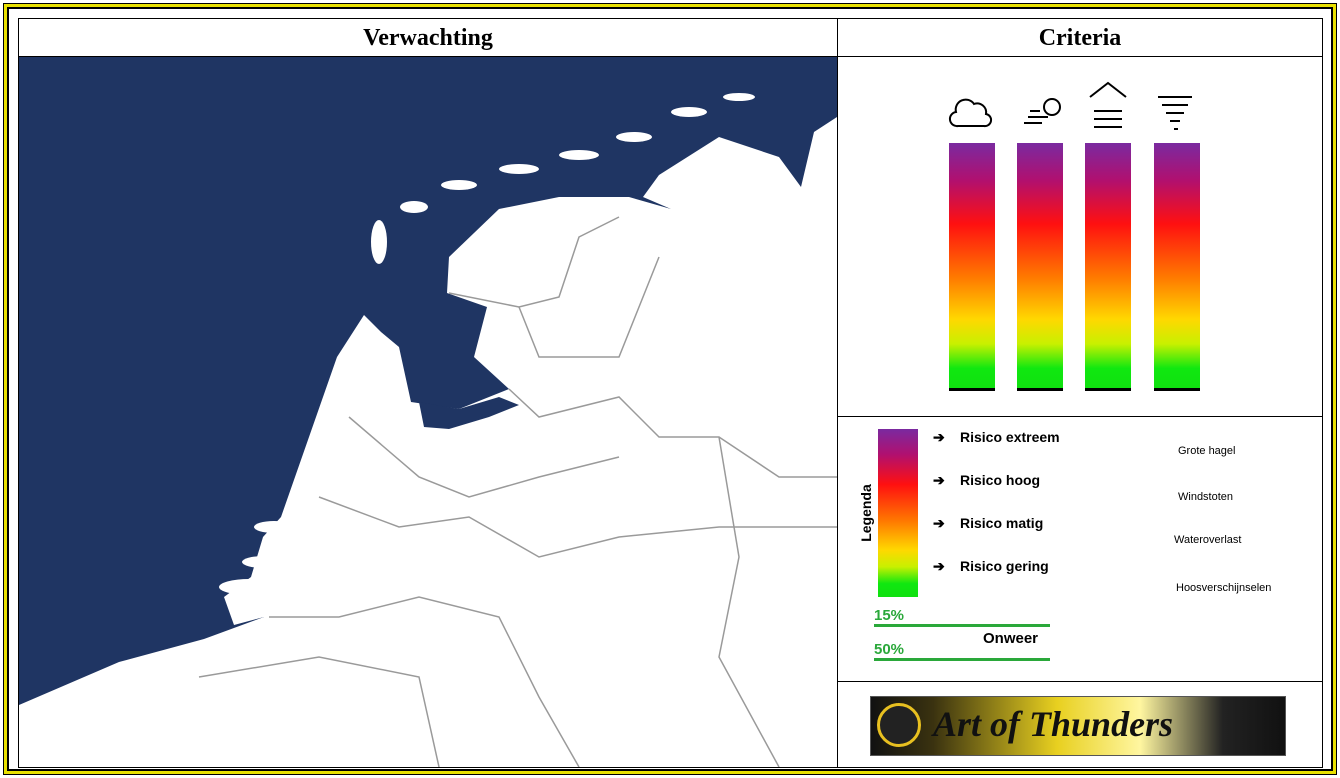  I want to click on level: Risico extreem, so click(1010, 437).